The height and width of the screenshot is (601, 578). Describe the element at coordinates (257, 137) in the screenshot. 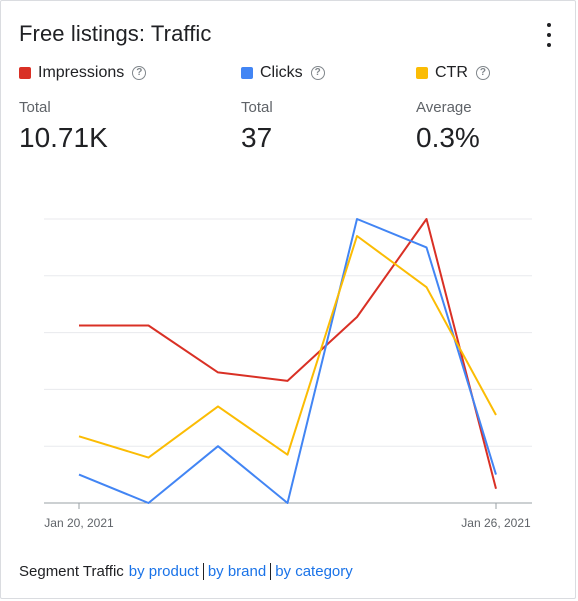

I see `metric-value: 37` at that location.